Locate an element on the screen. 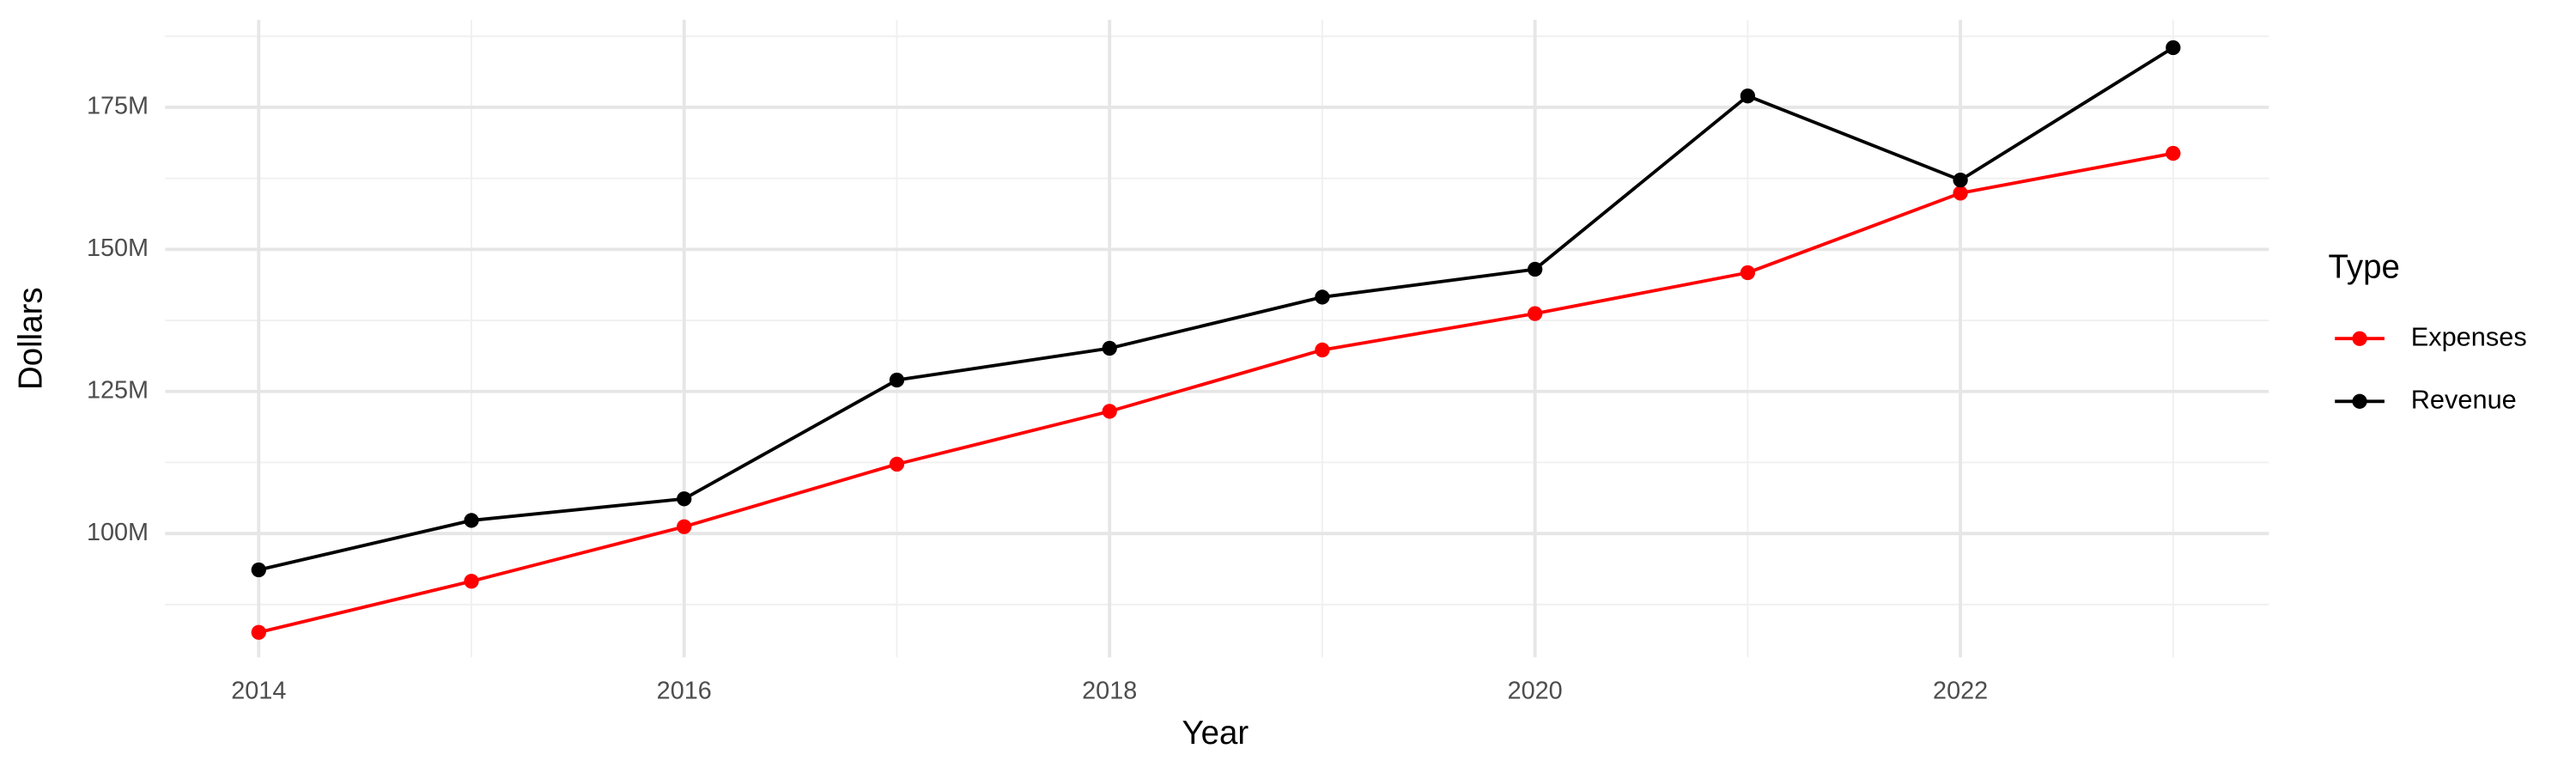  y-axis-title: Dollars is located at coordinates (32, 338).